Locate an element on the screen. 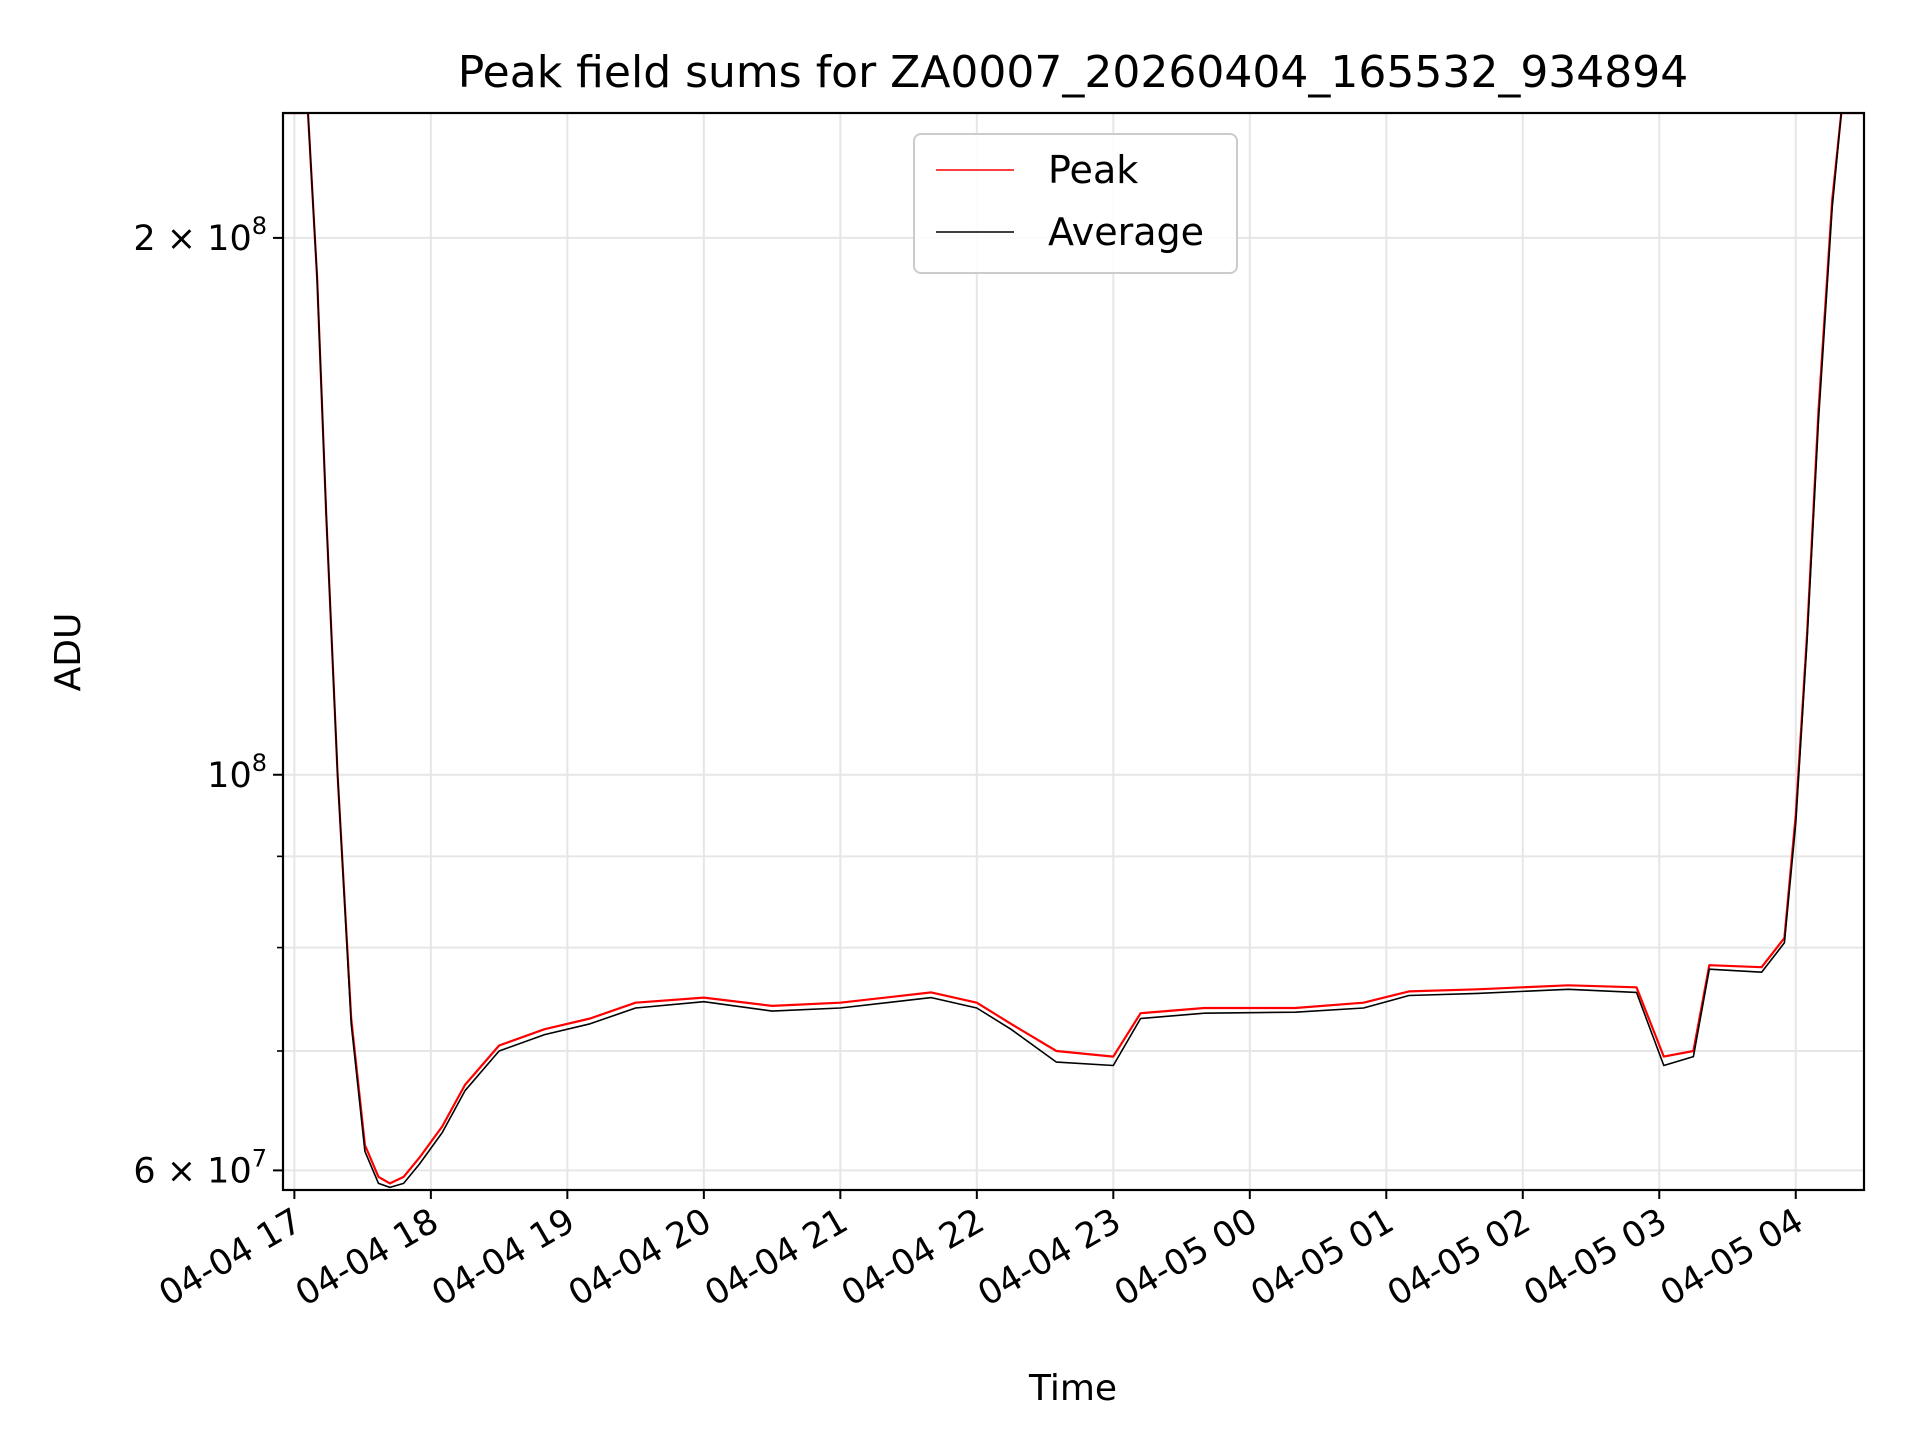  legend: Peak Average is located at coordinates (1075, 203).